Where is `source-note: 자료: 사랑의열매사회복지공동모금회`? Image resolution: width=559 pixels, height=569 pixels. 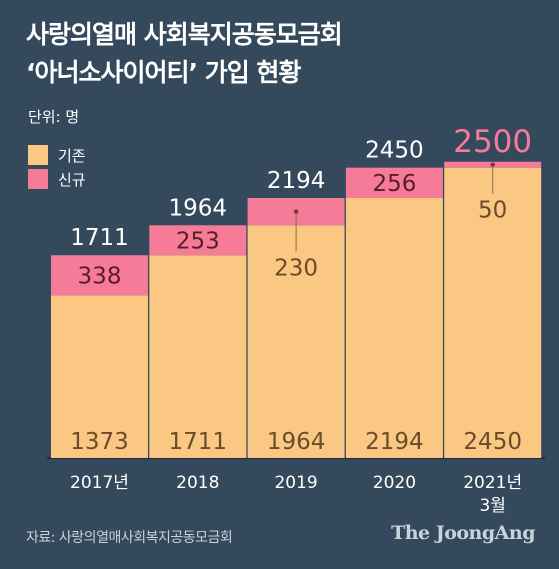 source-note: 자료: 사랑의열매사회복지공동모금회 is located at coordinates (129, 538).